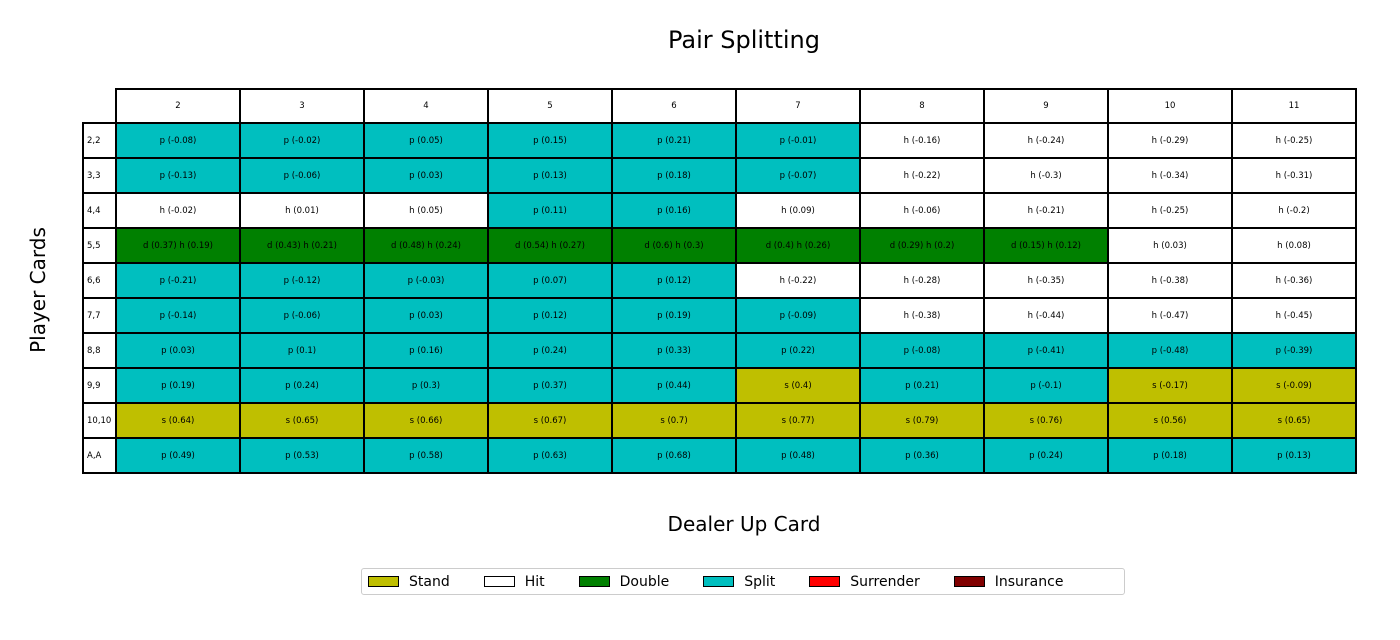 The width and height of the screenshot is (1400, 640). Describe the element at coordinates (1046, 280) in the screenshot. I see `table-cell: h (-0.35)` at that location.